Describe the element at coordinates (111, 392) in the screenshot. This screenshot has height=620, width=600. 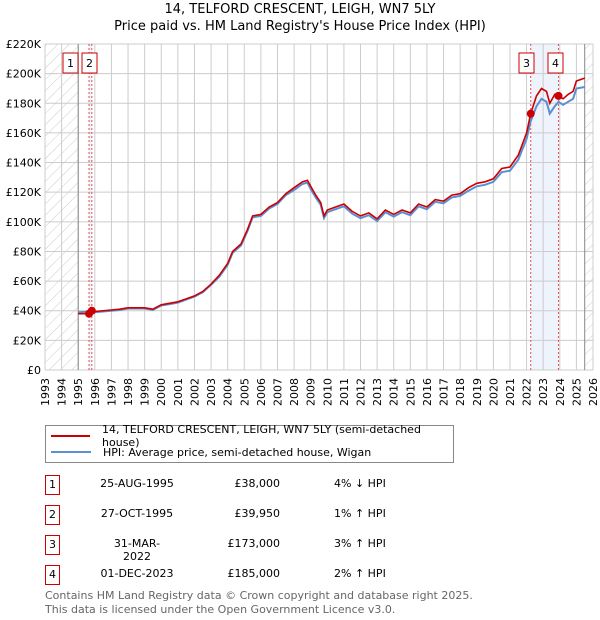
I see `x-tick-label: 1997` at that location.